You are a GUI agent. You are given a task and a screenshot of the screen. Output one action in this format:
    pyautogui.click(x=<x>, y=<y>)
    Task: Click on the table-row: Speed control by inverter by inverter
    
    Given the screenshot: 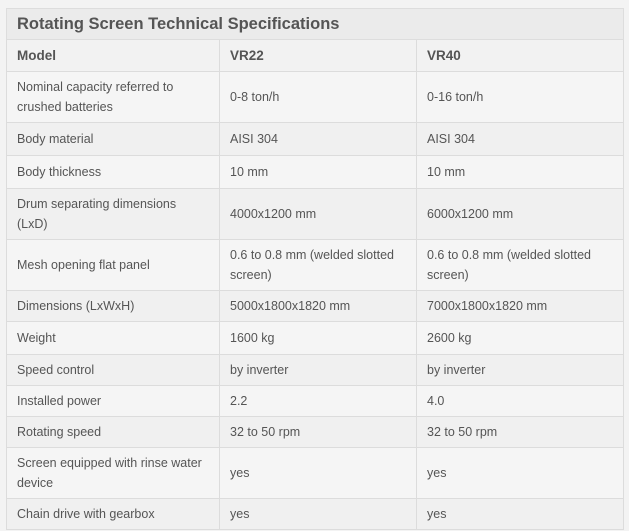 What is the action you would take?
    pyautogui.click(x=315, y=370)
    